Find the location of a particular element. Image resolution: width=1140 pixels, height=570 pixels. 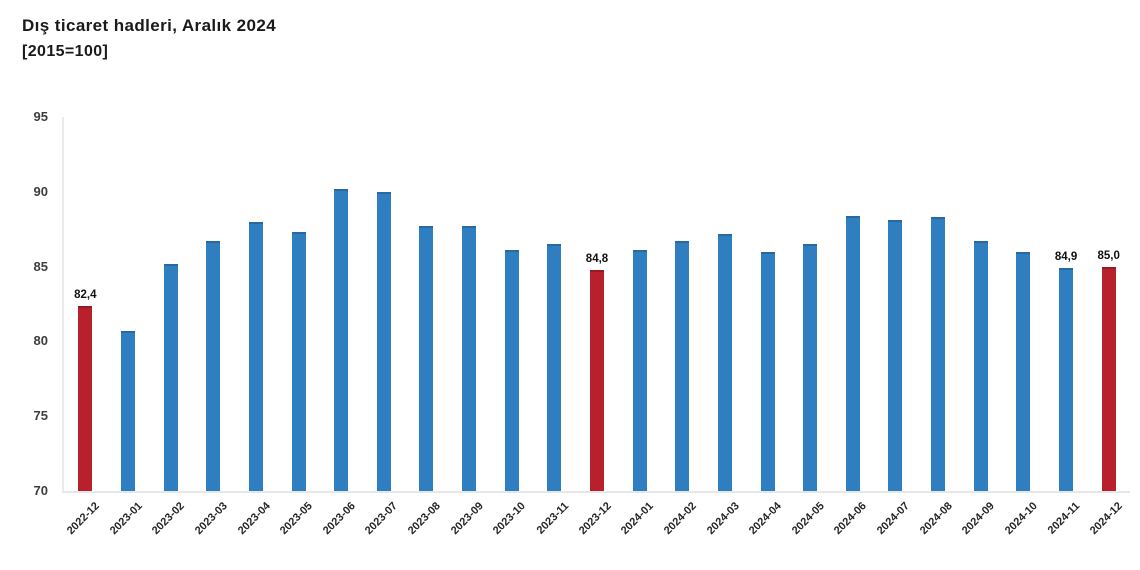

x-tick-2023-08: 2023-08 is located at coordinates (424, 519).